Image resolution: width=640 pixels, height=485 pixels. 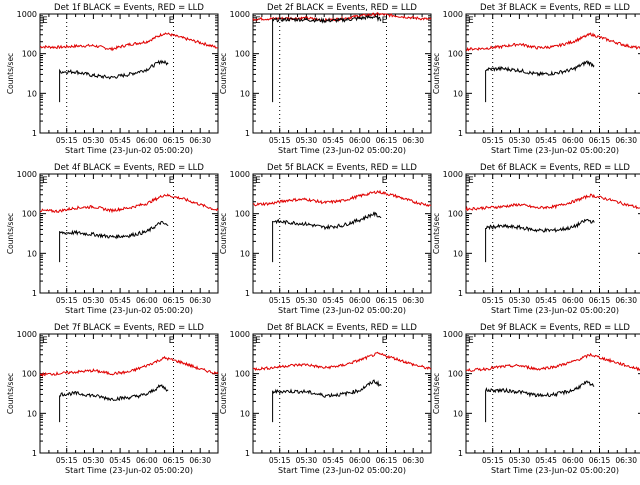 What do you see at coordinates (129, 8) in the screenshot?
I see `chart-title: Det 1f BLACK = Events, RED = LLD` at bounding box center [129, 8].